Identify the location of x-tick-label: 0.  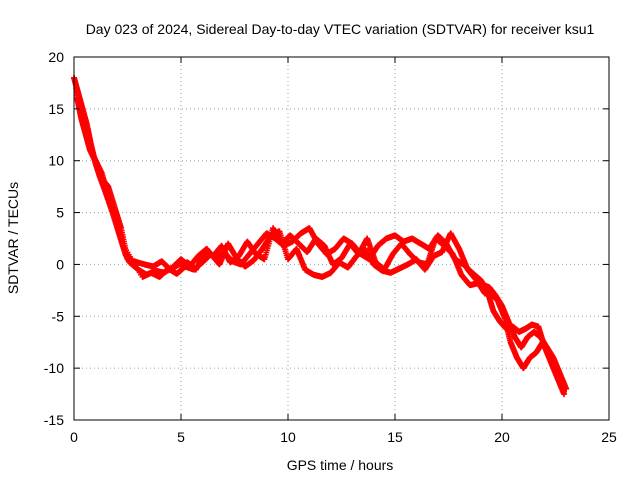
(74, 437).